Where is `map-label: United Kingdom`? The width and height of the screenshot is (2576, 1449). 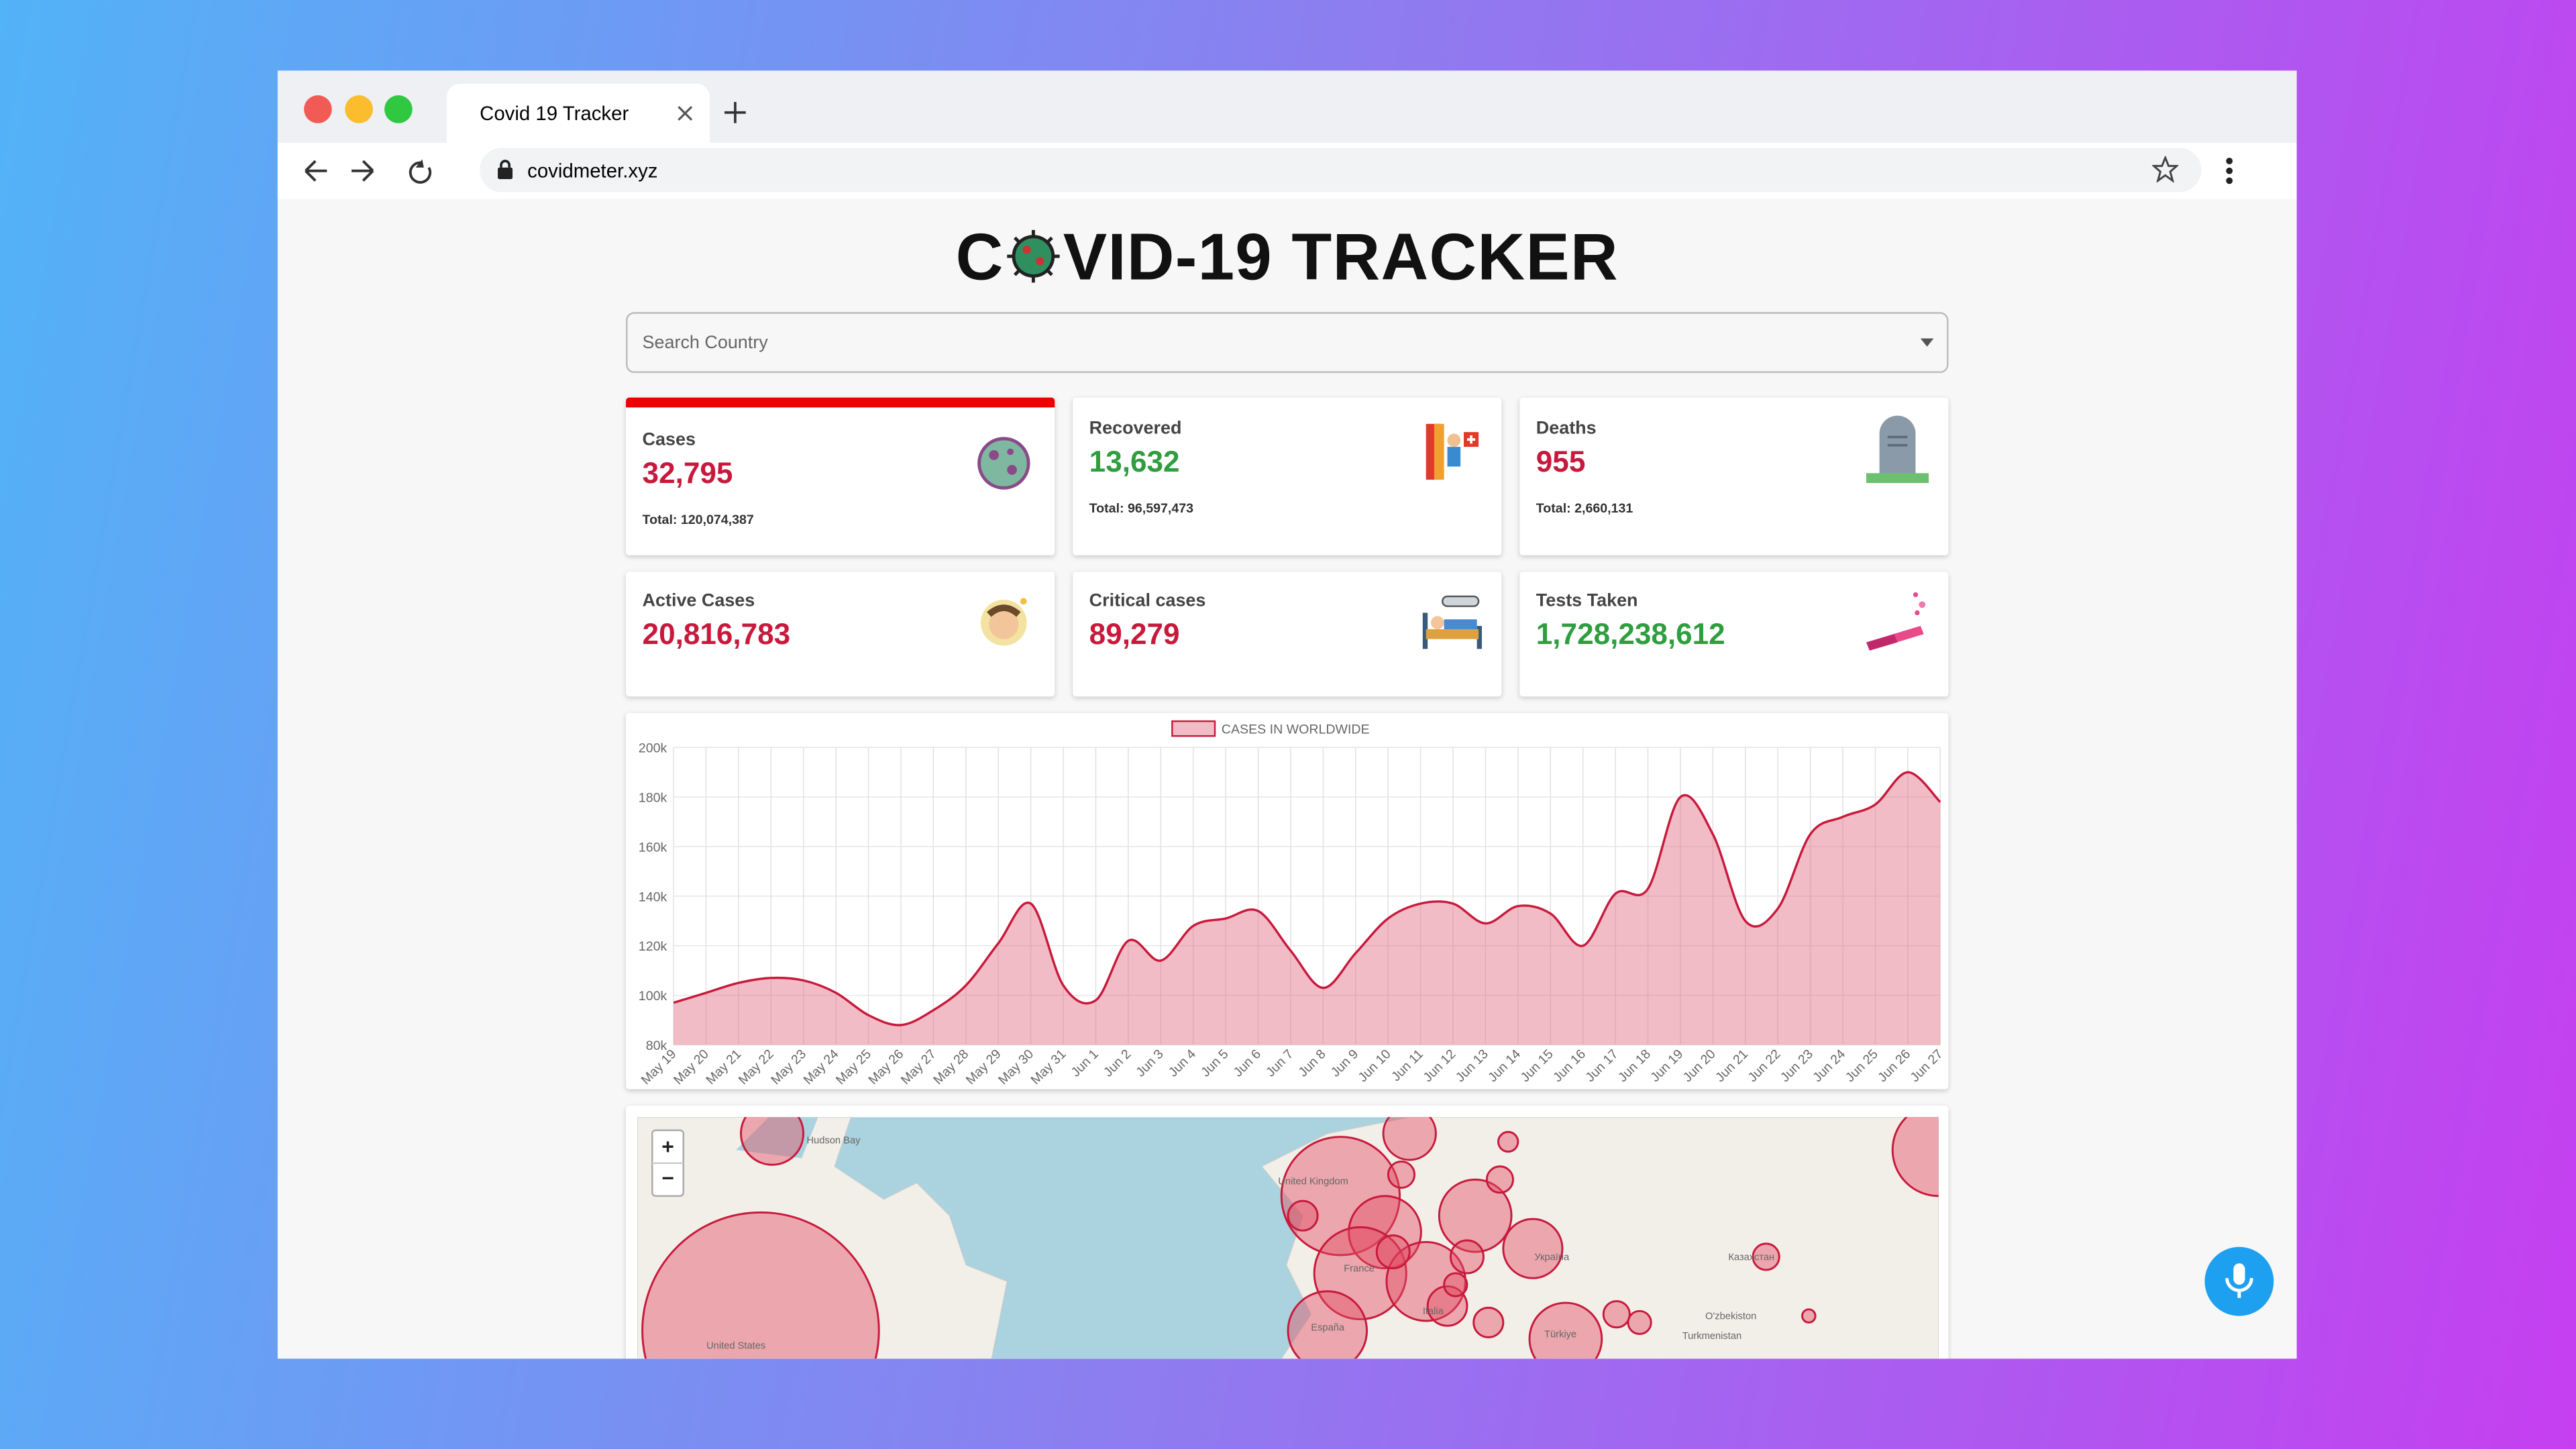 map-label: United Kingdom is located at coordinates (1313, 1182).